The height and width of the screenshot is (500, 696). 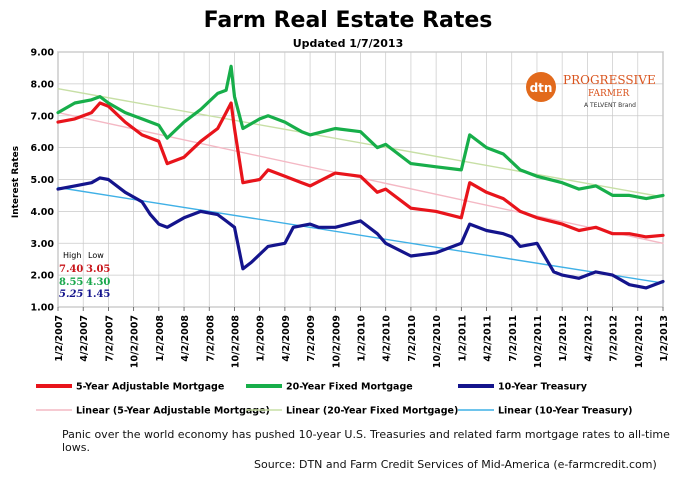 What do you see at coordinates (71, 294) in the screenshot?
I see `high-value-10yr: 5.25` at bounding box center [71, 294].